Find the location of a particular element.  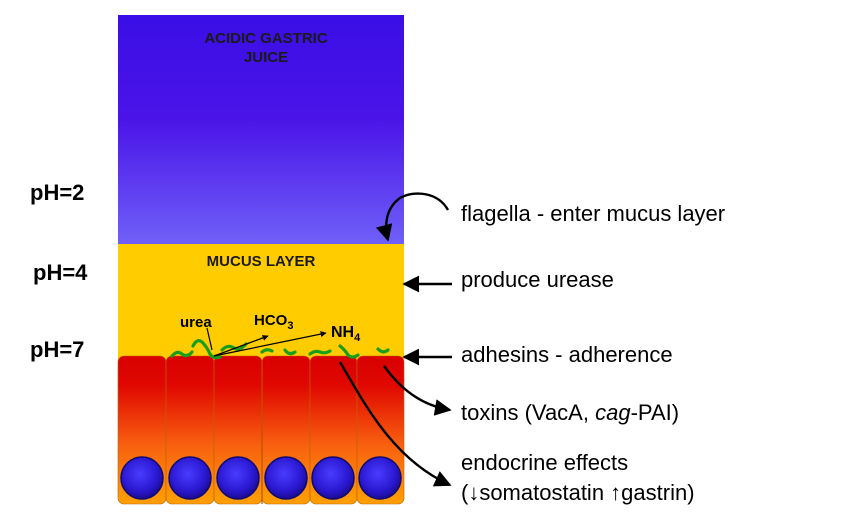

endocrine-arrow is located at coordinates (395, 424).